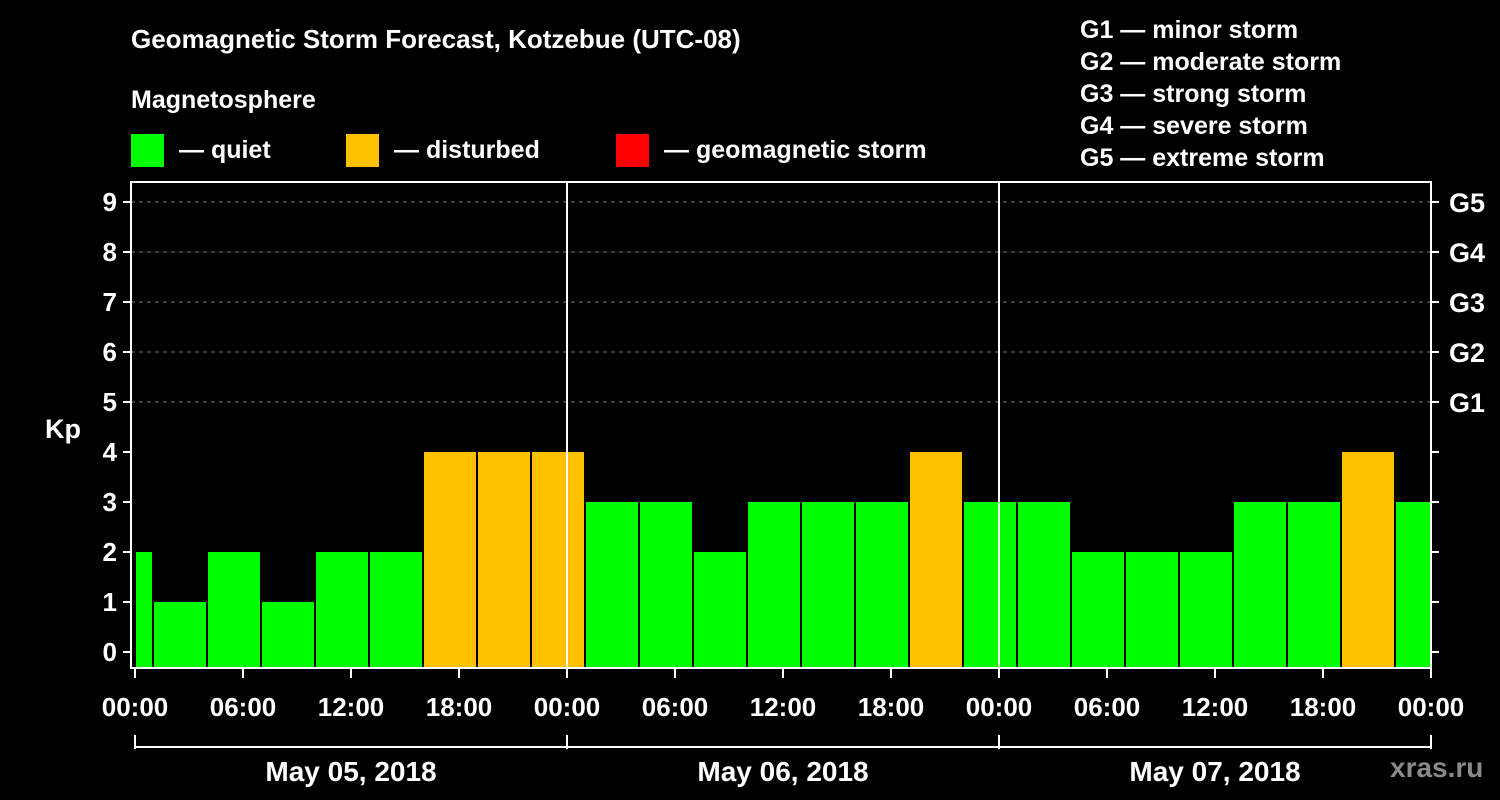 This screenshot has width=1500, height=800. What do you see at coordinates (110, 402) in the screenshot?
I see `y-tick-label-5: 5` at bounding box center [110, 402].